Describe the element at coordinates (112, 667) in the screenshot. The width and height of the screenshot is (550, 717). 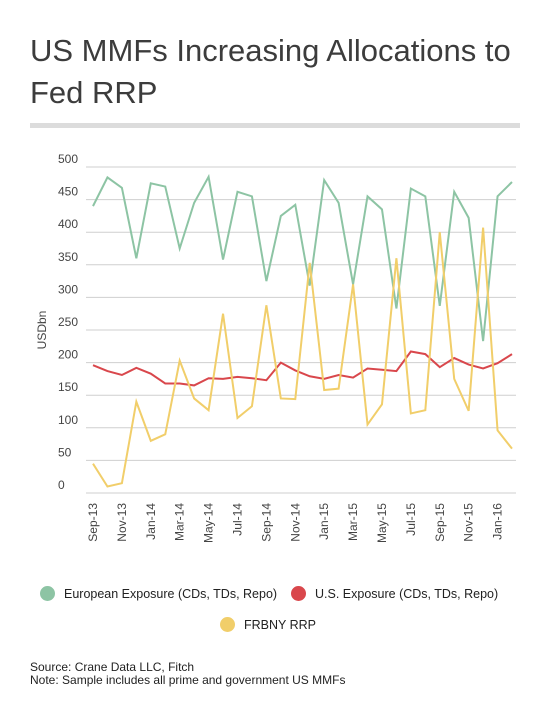
I see `source-note: Source: Crane Data LLC, Fitch` at that location.